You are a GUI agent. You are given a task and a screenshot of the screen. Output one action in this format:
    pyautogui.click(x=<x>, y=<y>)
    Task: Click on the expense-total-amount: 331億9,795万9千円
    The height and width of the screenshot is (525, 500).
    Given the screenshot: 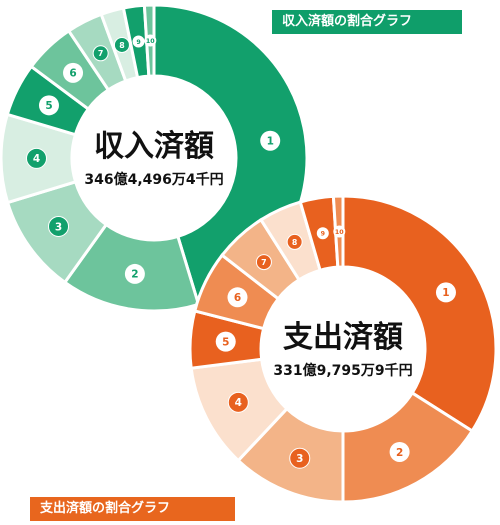 What is the action you would take?
    pyautogui.click(x=342, y=370)
    